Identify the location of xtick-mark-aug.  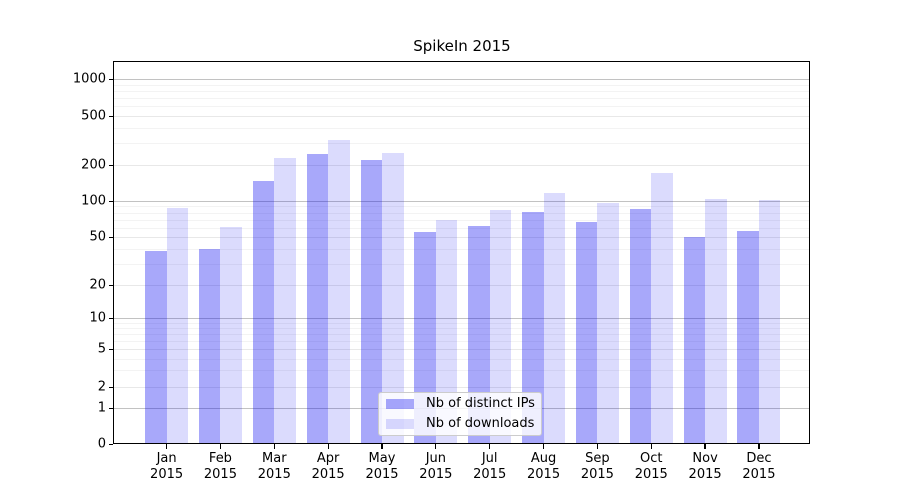
(543, 446).